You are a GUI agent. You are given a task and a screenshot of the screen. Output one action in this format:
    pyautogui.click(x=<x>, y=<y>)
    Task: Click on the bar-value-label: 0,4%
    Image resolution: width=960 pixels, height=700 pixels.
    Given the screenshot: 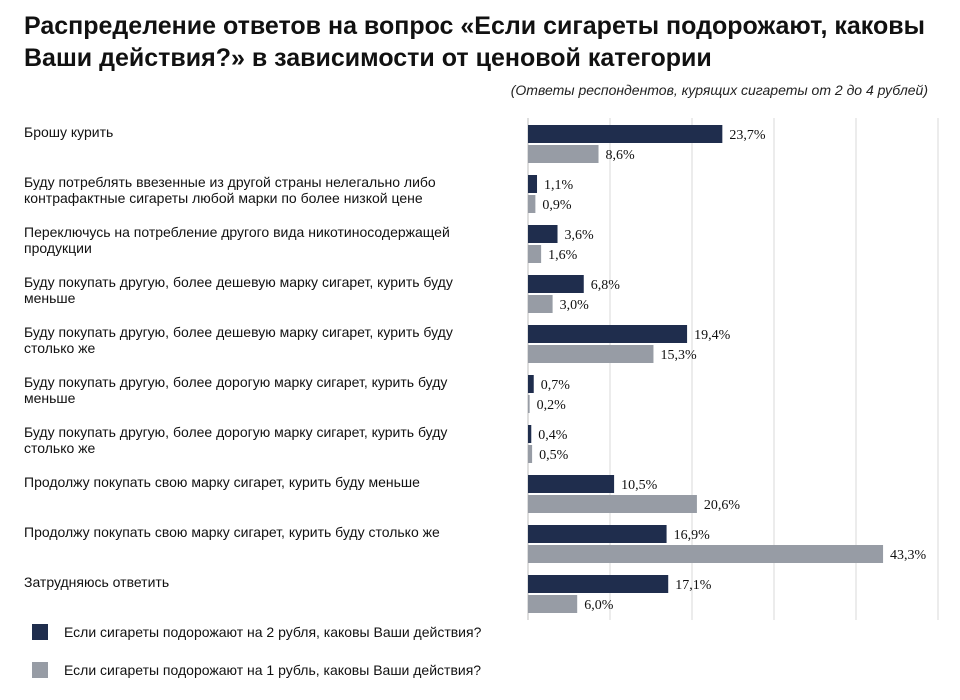 What is the action you would take?
    pyautogui.click(x=553, y=435)
    